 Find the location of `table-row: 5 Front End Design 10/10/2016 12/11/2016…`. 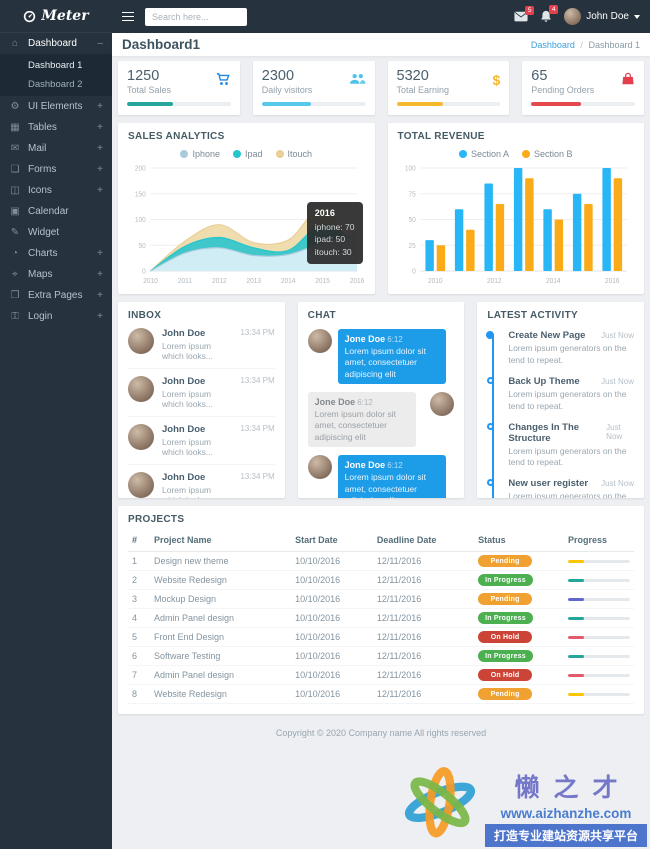

table-row: 5 Front End Design 10/10/2016 12/11/2016… is located at coordinates (381, 637).